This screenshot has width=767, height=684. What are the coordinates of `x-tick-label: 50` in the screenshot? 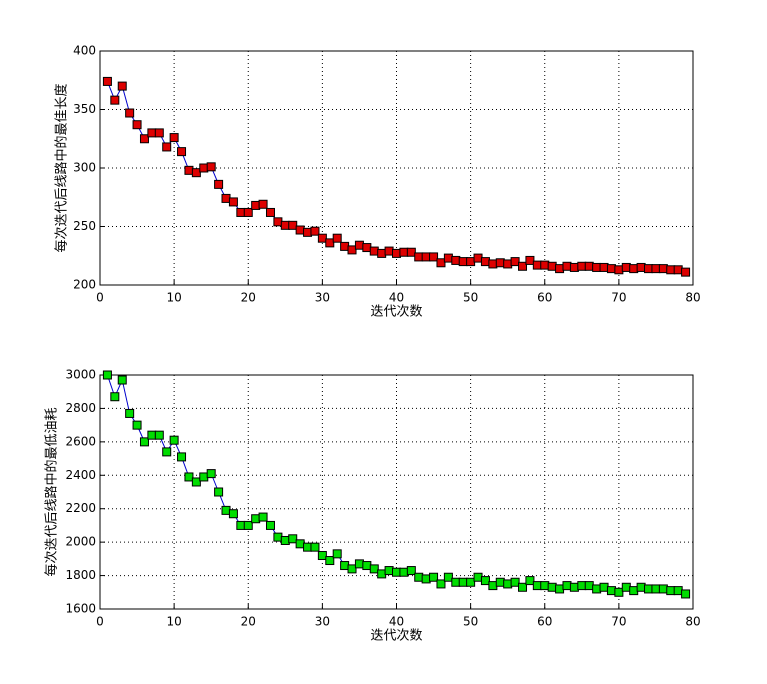 It's located at (470, 622).